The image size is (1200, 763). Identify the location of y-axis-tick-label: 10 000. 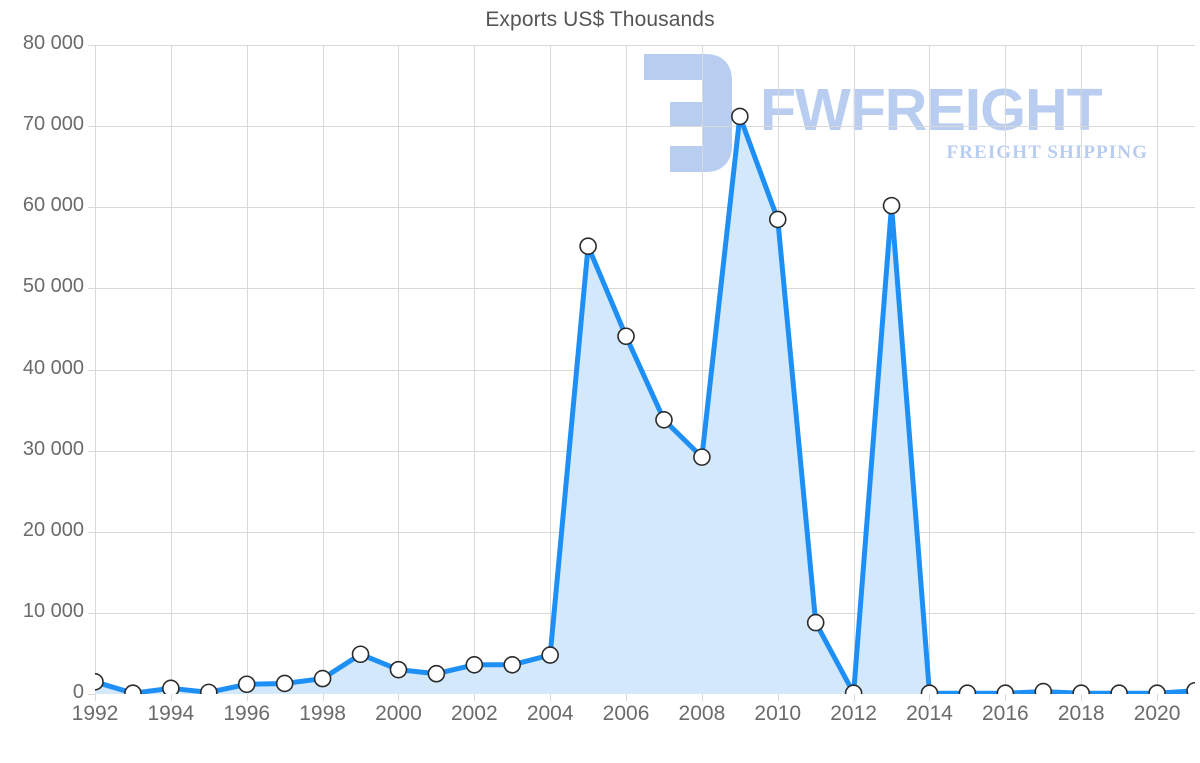
(53, 610).